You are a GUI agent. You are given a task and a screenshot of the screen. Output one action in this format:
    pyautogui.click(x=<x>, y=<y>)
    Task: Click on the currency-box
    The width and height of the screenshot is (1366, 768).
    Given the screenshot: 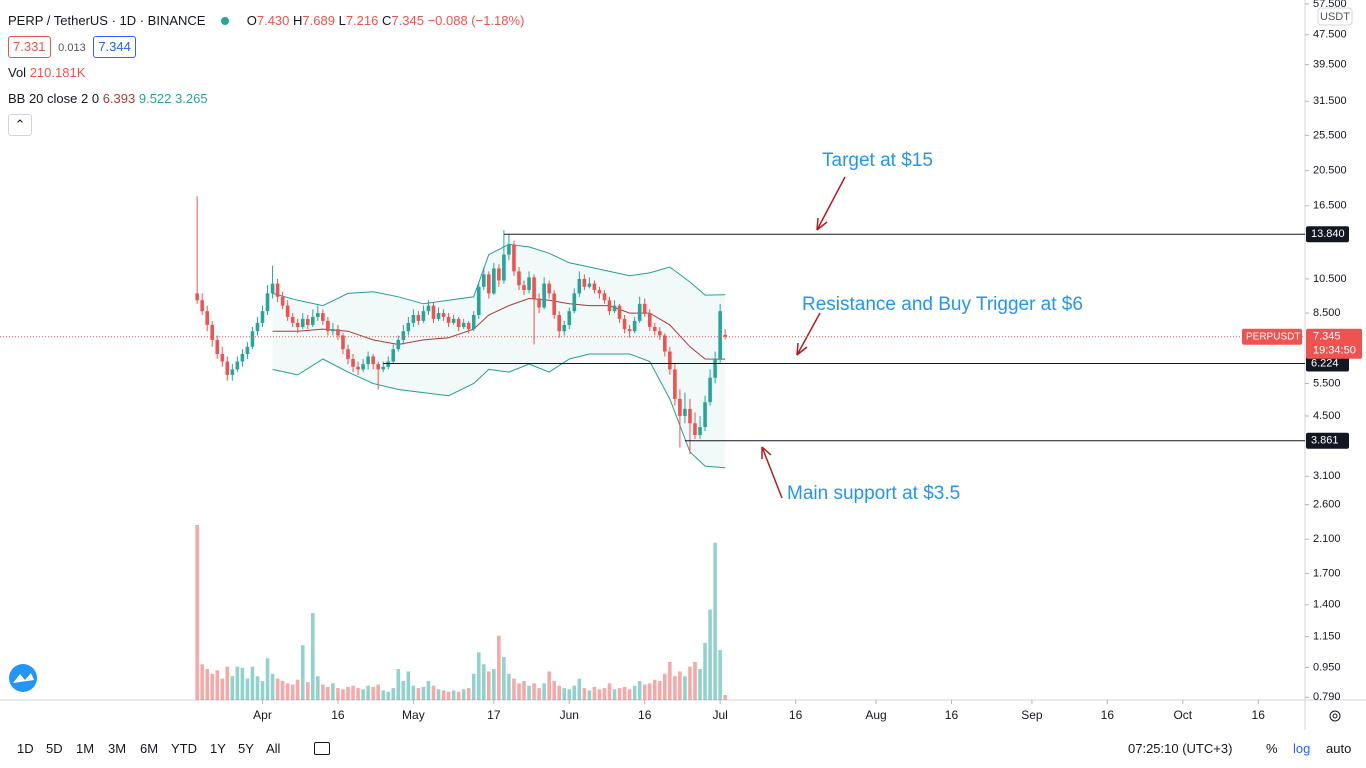 What is the action you would take?
    pyautogui.click(x=1335, y=16)
    